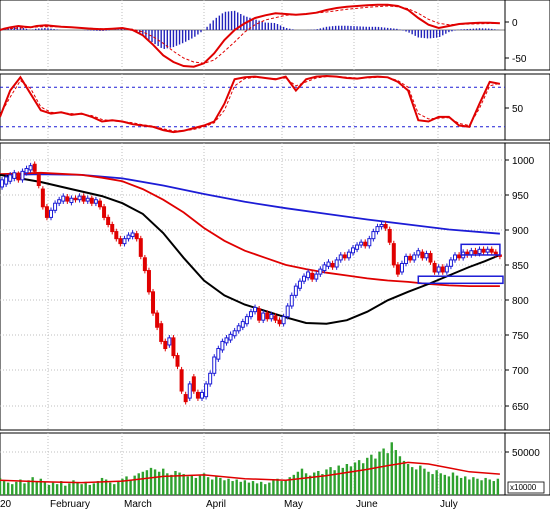 The width and height of the screenshot is (550, 510). I want to click on price-tick-label: 900, so click(520, 231).